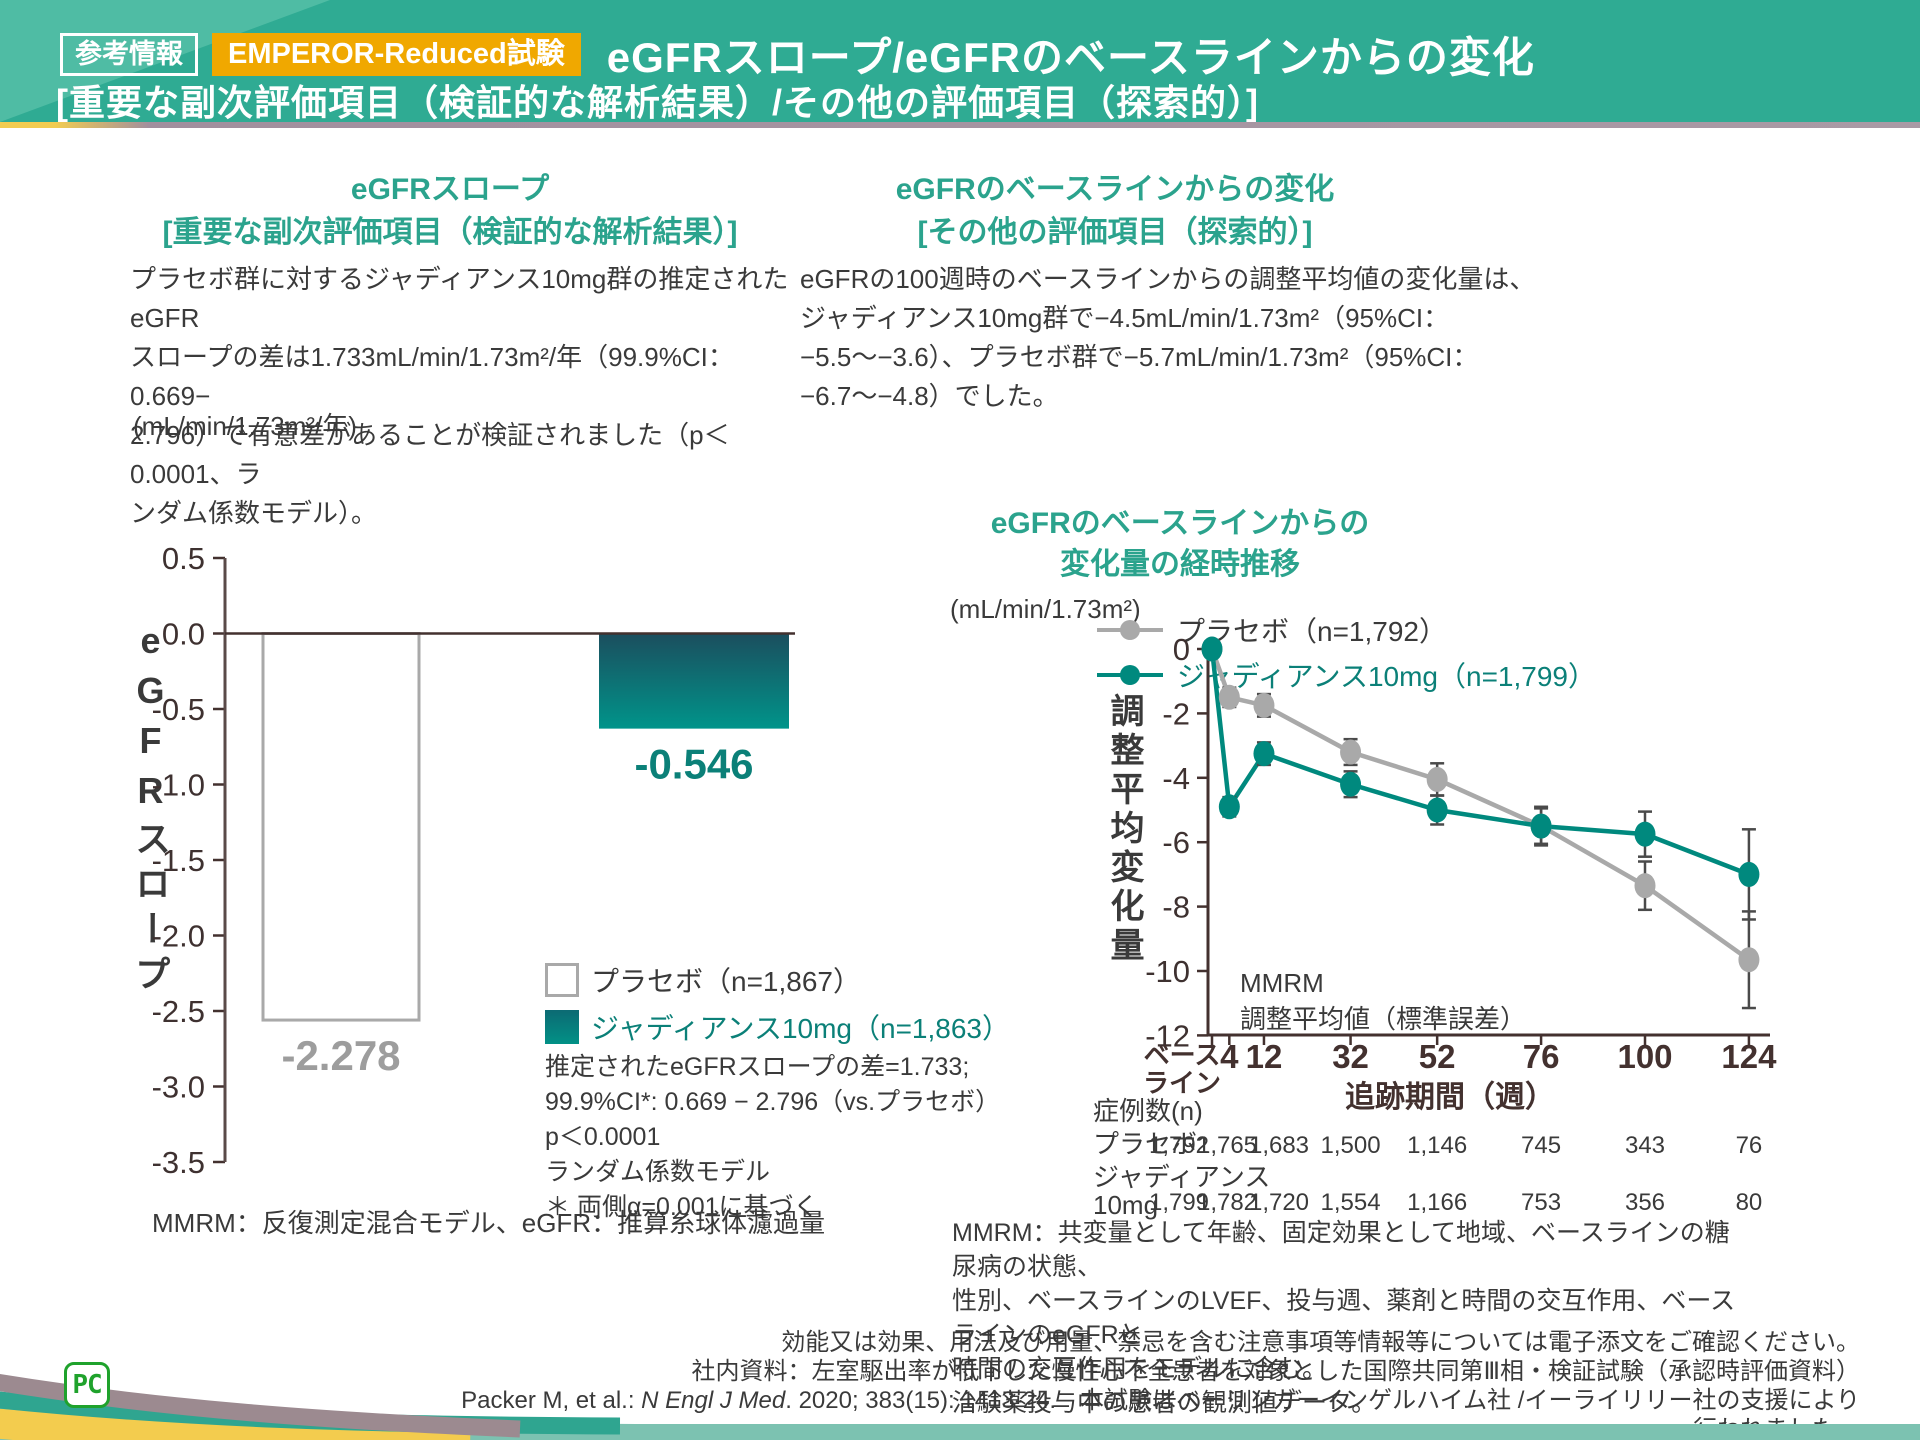 The height and width of the screenshot is (1440, 1920). I want to click on n-table-value: 1,554, so click(1351, 1202).